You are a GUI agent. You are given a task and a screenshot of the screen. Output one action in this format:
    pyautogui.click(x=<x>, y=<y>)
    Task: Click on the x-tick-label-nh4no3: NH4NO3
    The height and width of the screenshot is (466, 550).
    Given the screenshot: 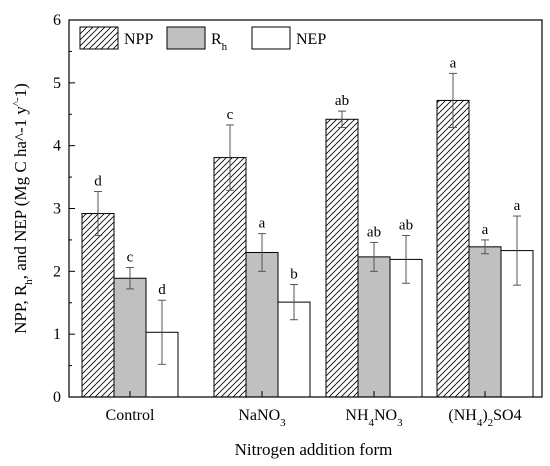 What is the action you would take?
    pyautogui.click(x=374, y=418)
    